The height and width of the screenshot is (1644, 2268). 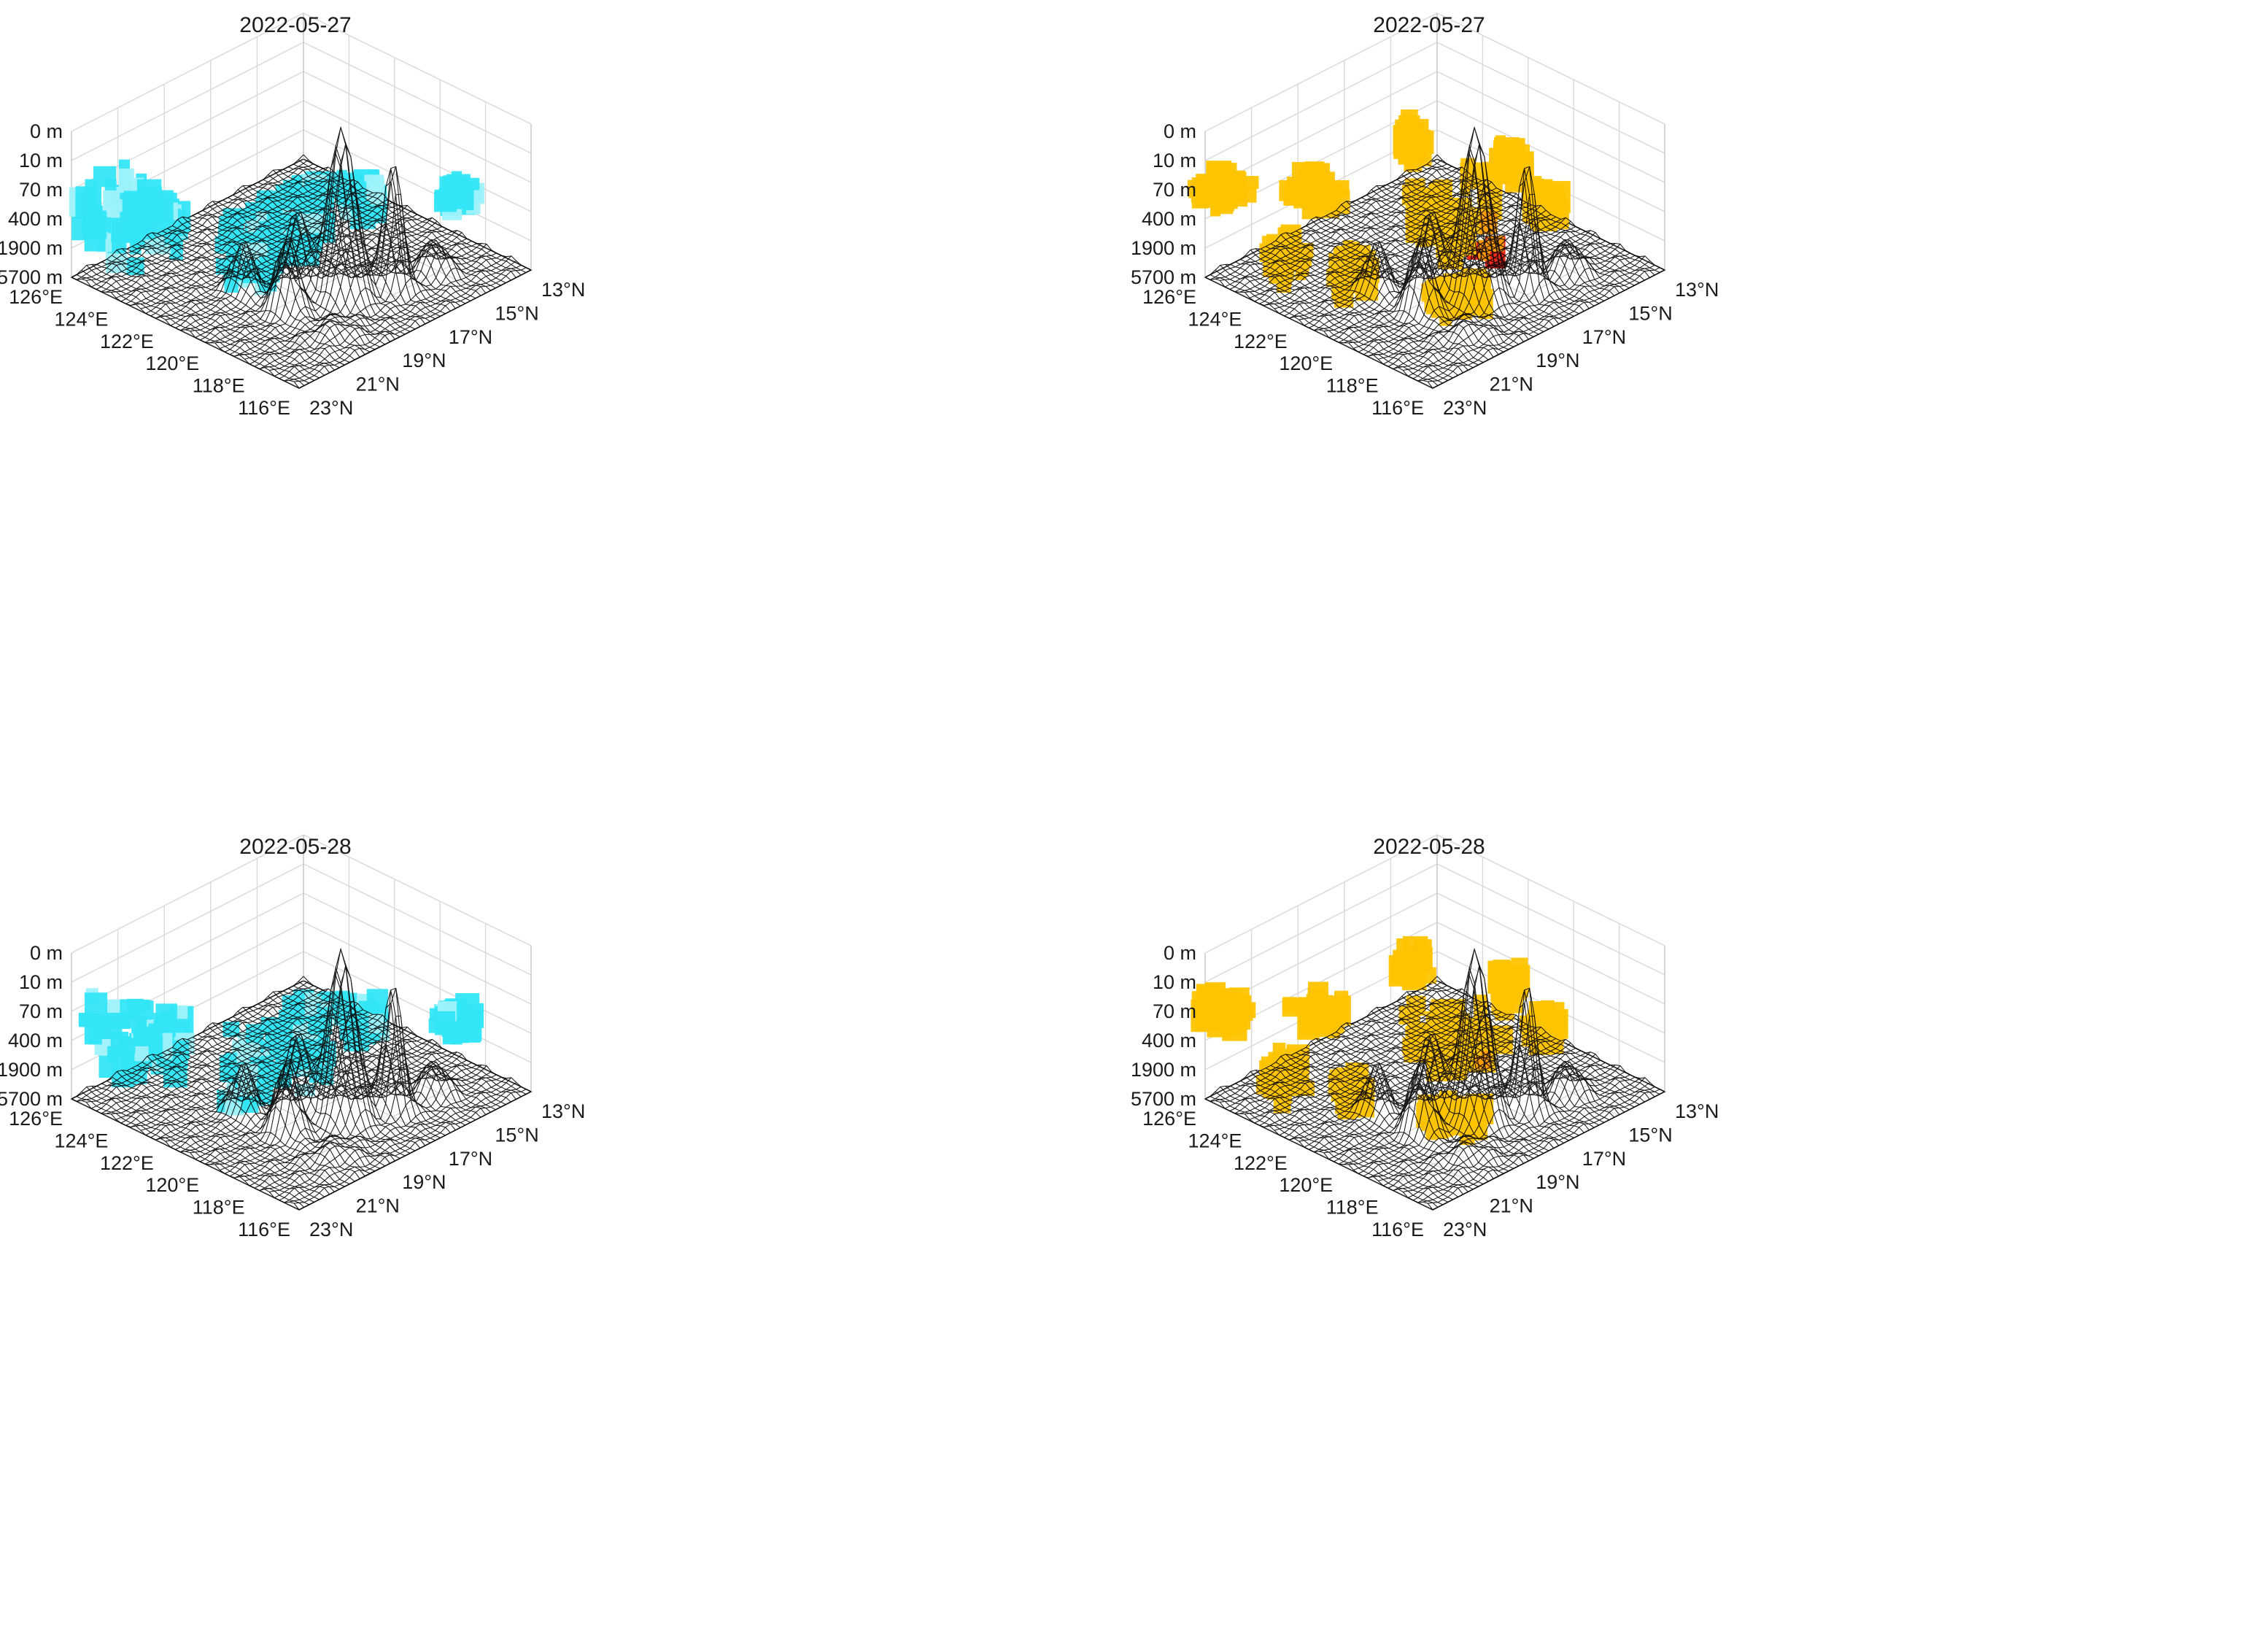 I want to click on p4-mesh-line-lon, so click(x=1321, y=1038).